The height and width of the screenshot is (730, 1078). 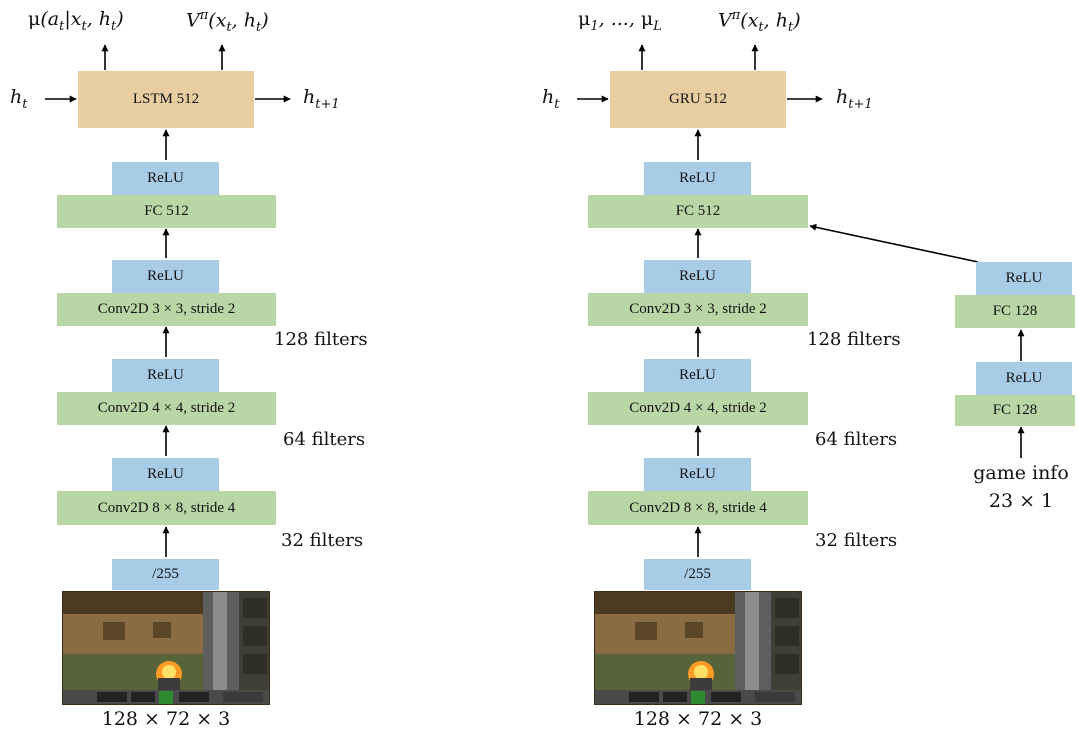 What do you see at coordinates (698, 648) in the screenshot?
I see `right-game-screenshot` at bounding box center [698, 648].